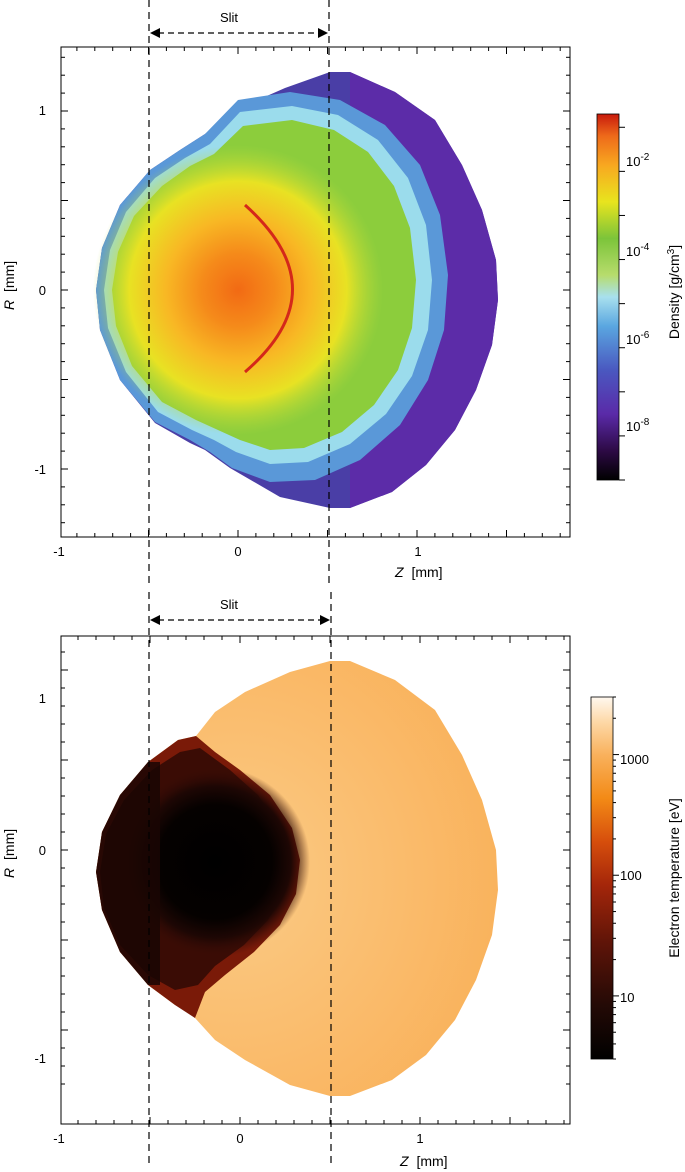  What do you see at coordinates (404, 1161) in the screenshot?
I see `temperature-x-var: Z` at bounding box center [404, 1161].